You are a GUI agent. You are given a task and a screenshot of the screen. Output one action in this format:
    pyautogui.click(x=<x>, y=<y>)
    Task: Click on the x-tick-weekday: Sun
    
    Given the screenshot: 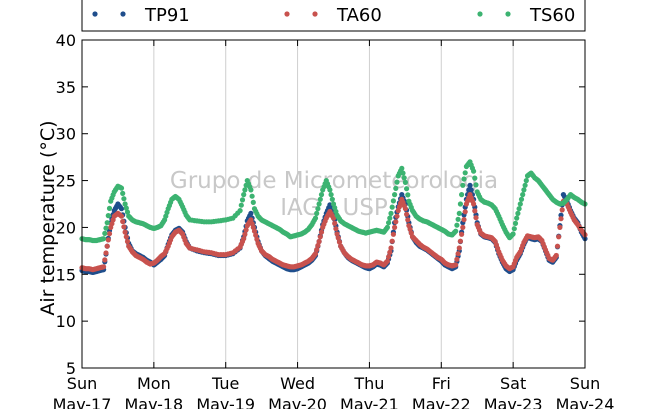 What is the action you would take?
    pyautogui.click(x=82, y=383)
    